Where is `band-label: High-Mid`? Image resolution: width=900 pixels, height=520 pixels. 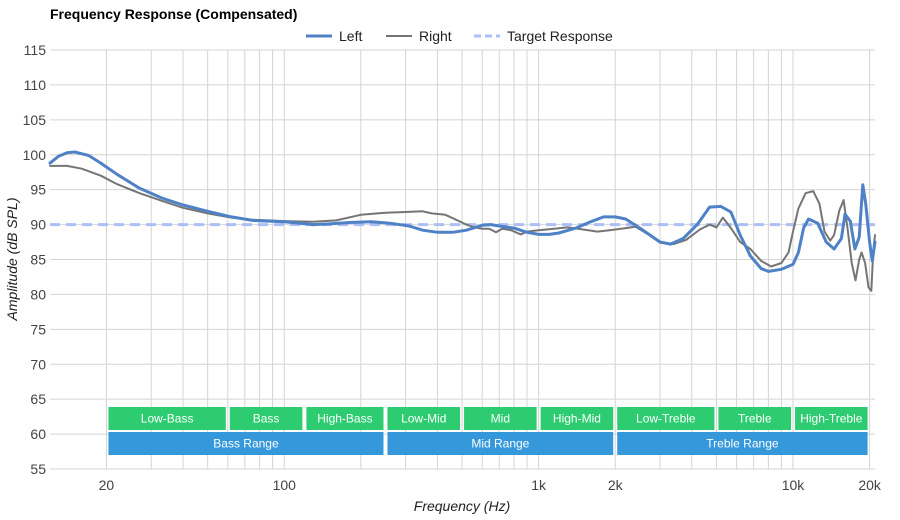 band-label: High-Mid is located at coordinates (577, 419).